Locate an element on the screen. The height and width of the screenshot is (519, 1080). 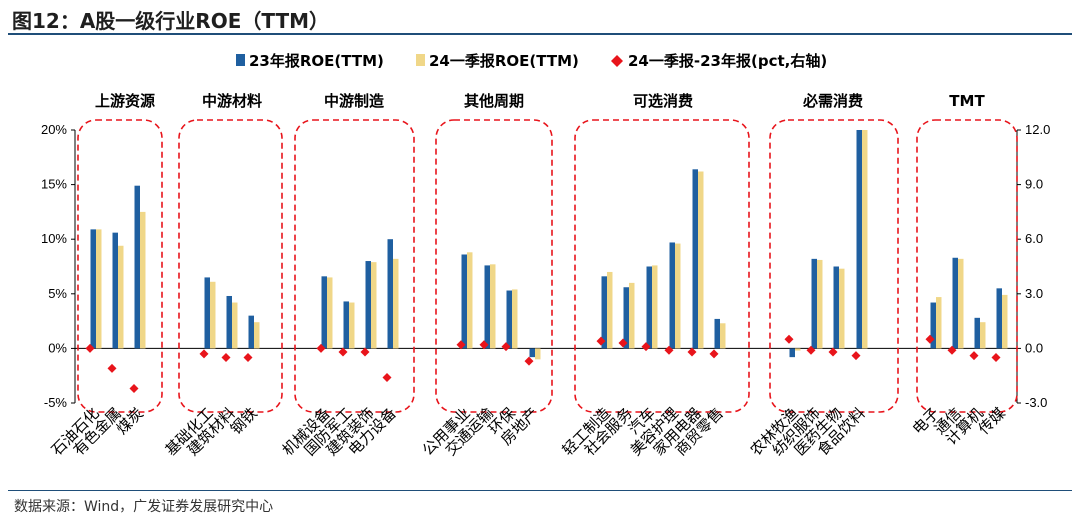
right-tick-label: 9.0 is located at coordinates (1034, 184).